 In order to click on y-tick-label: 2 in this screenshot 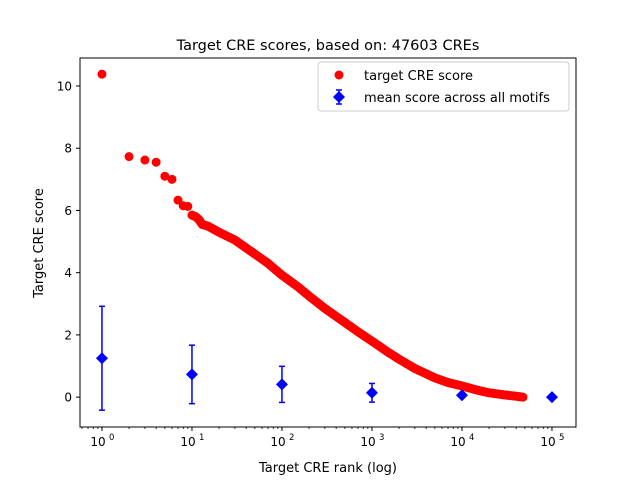, I will do `click(68, 335)`.